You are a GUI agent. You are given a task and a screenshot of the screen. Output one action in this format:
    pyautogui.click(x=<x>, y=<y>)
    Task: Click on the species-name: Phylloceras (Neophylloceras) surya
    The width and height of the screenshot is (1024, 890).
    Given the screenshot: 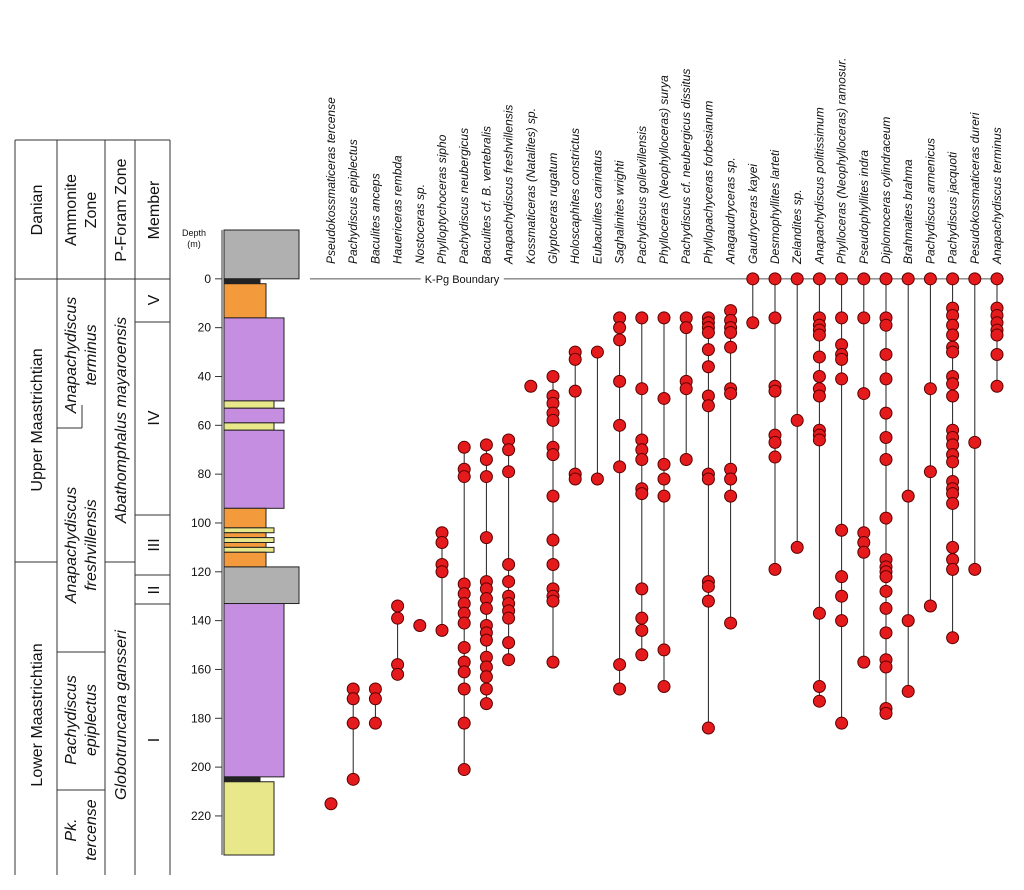 What is the action you would take?
    pyautogui.click(x=664, y=169)
    